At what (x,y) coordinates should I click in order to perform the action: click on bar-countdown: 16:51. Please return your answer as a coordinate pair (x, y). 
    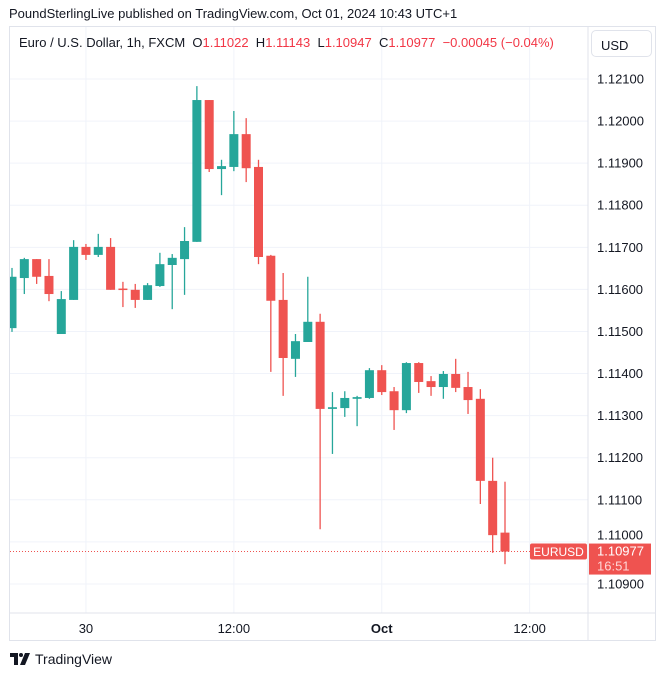
    Looking at the image, I should click on (613, 566).